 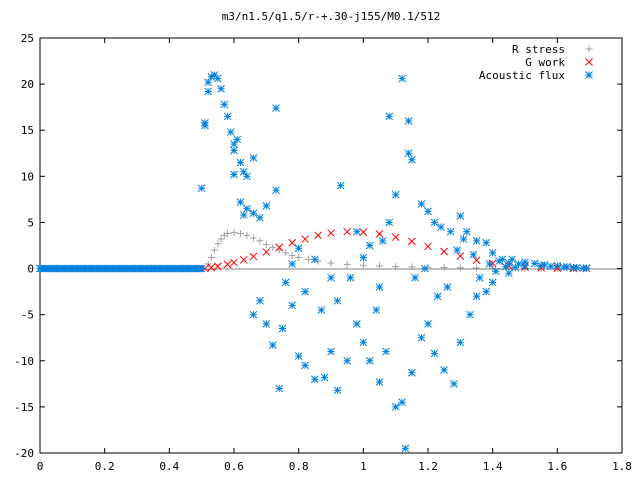 I want to click on y-tick-label: -20, so click(x=24, y=453).